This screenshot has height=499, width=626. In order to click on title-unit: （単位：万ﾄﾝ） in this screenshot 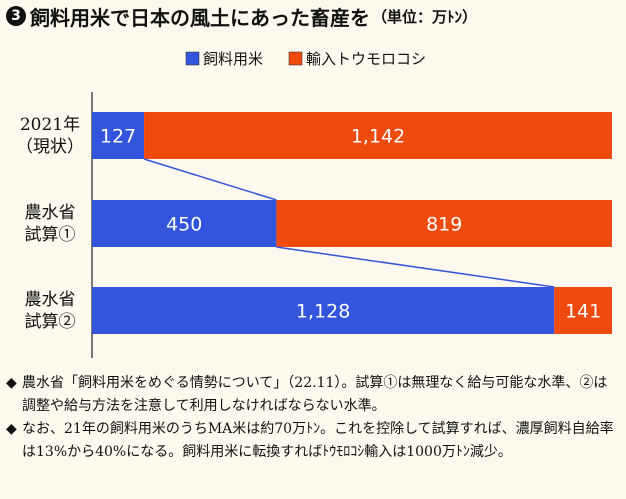, I will do `click(425, 16)`.